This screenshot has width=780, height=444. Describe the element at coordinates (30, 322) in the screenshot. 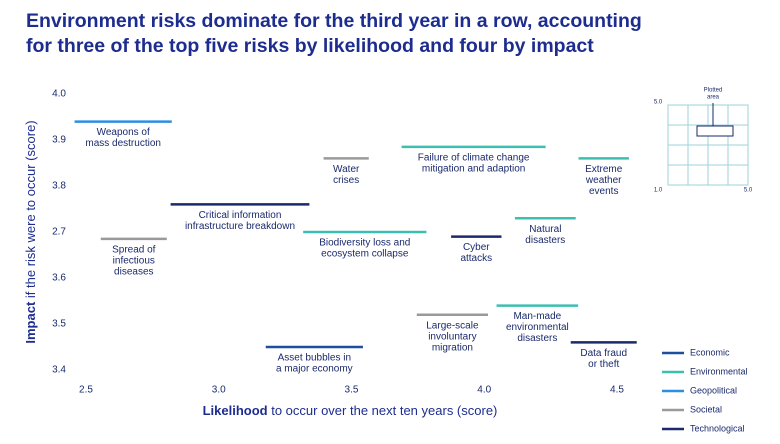

I see `y-axis-title-bold: Impact` at that location.